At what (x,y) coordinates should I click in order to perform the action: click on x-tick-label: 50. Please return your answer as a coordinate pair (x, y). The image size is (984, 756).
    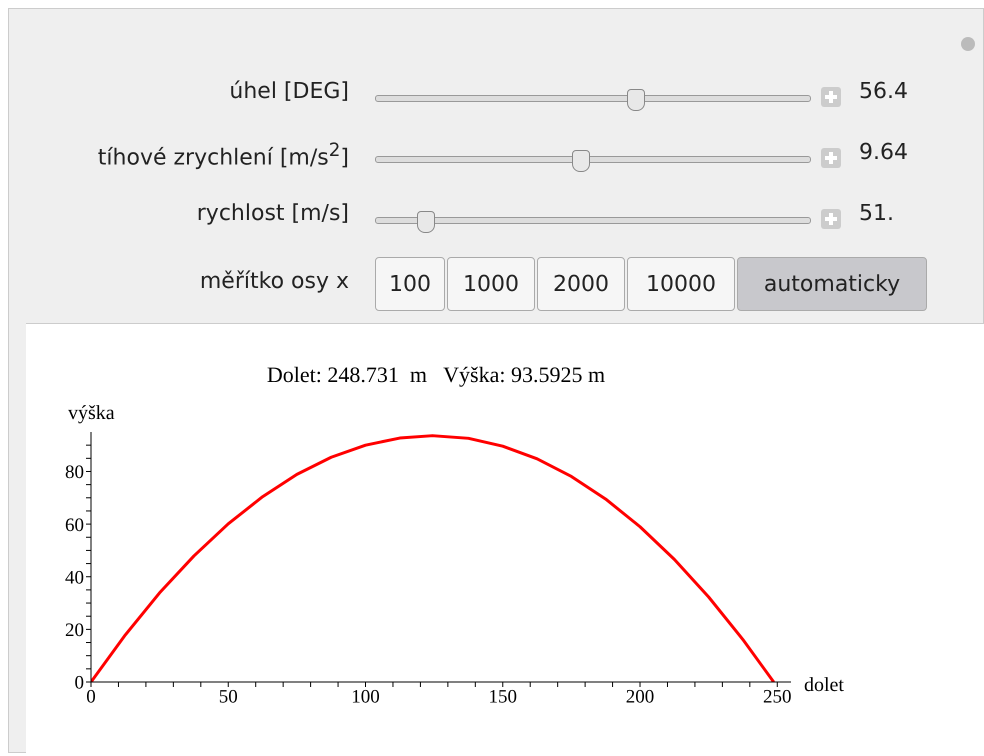
    Looking at the image, I should click on (228, 697).